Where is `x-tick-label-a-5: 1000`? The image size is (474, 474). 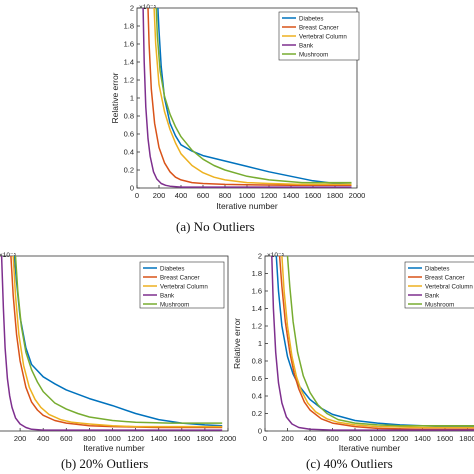 x-tick-label-a-5: 1000 is located at coordinates (247, 195).